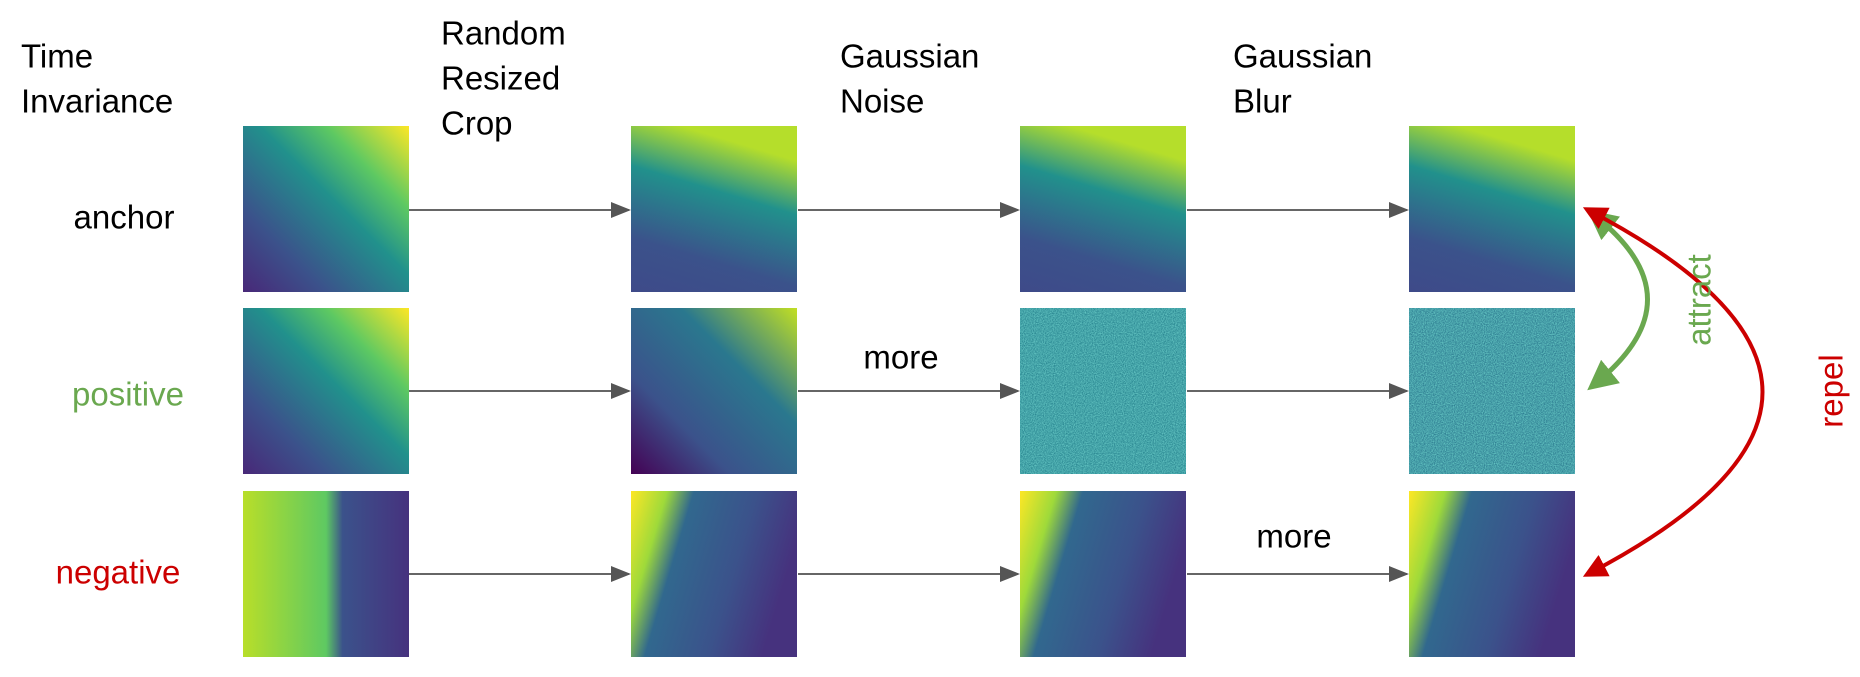 The height and width of the screenshot is (677, 1860). Describe the element at coordinates (477, 123) in the screenshot. I see `column-header: Crop` at that location.